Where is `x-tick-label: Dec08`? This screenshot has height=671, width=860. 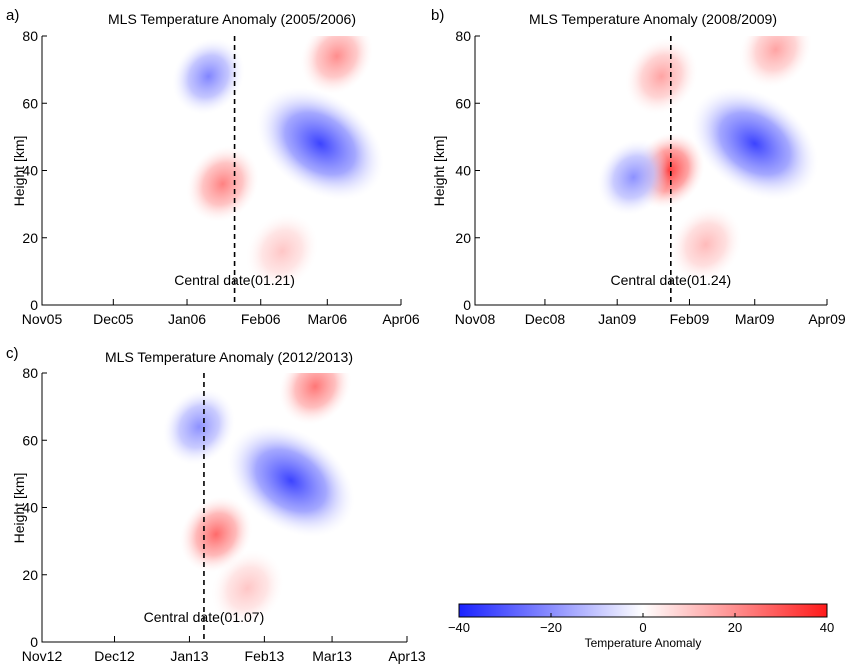 x-tick-label: Dec08 is located at coordinates (545, 319).